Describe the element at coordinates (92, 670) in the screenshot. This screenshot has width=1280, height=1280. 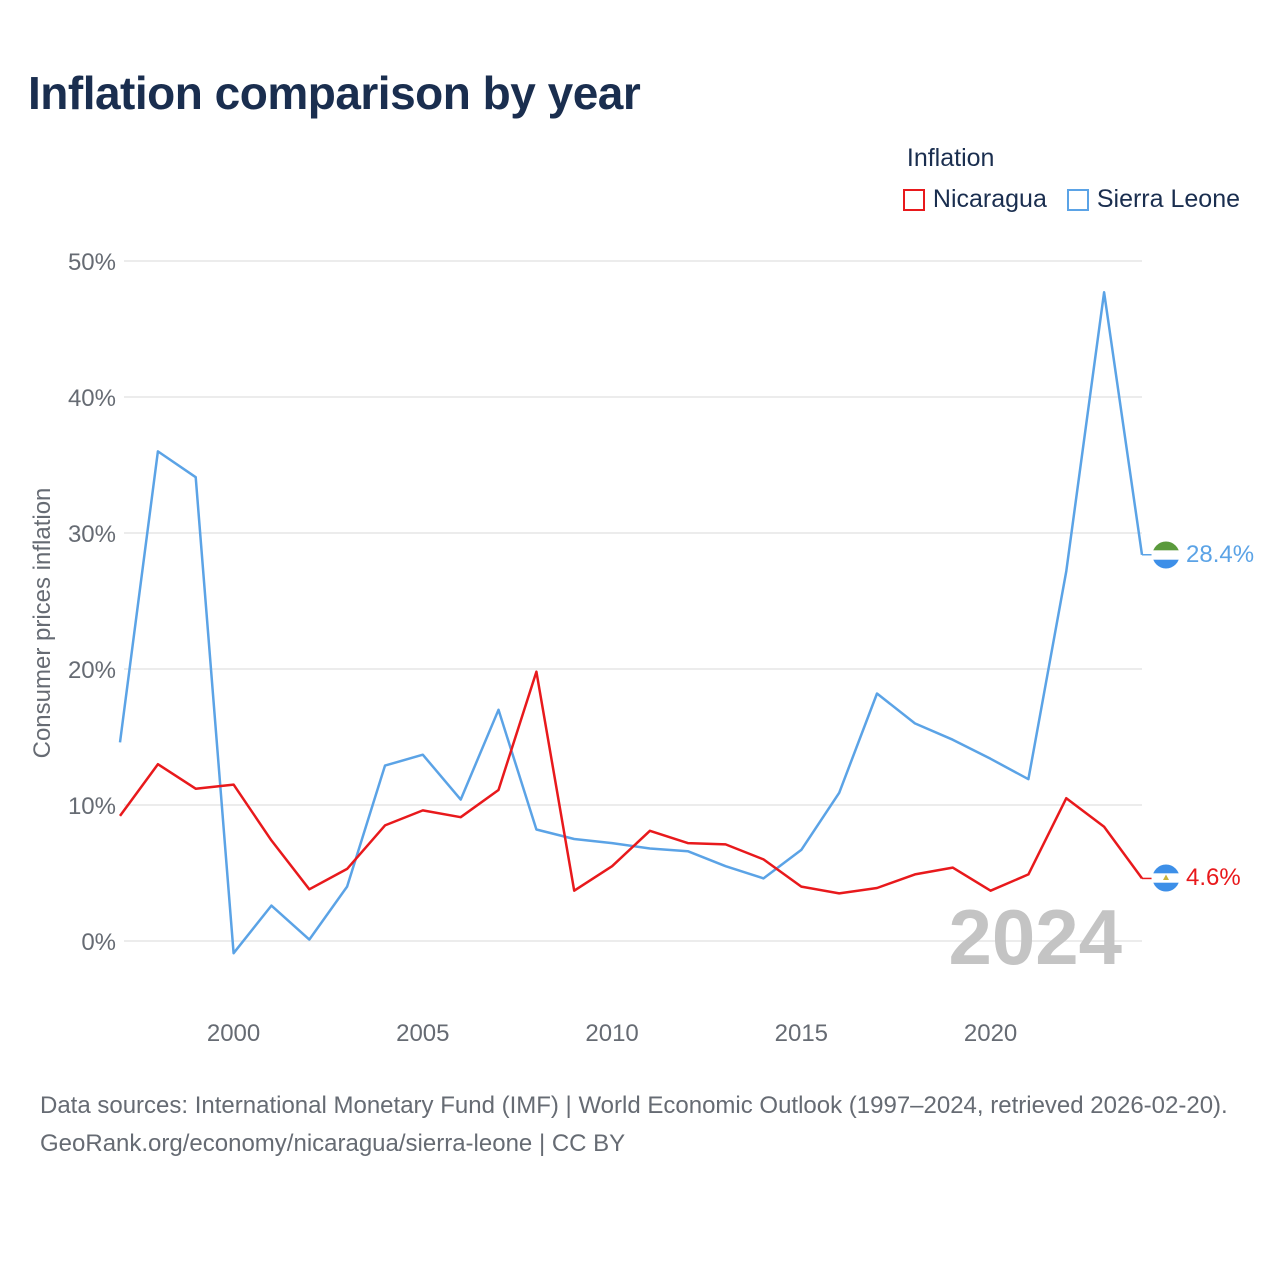
I see `y-tick-label: 20%` at that location.